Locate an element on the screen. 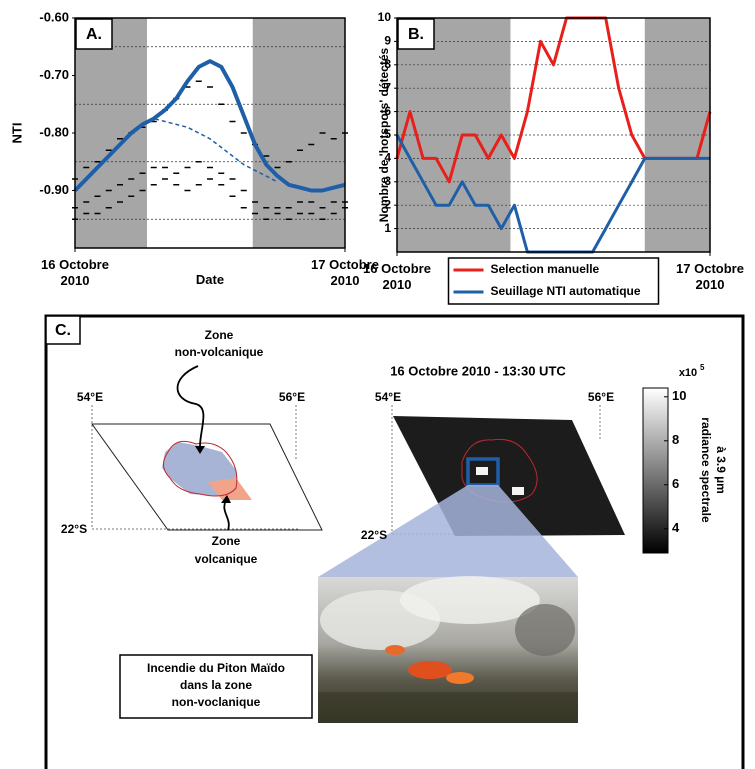 The image size is (755, 769). colorbar is located at coordinates (655, 470).